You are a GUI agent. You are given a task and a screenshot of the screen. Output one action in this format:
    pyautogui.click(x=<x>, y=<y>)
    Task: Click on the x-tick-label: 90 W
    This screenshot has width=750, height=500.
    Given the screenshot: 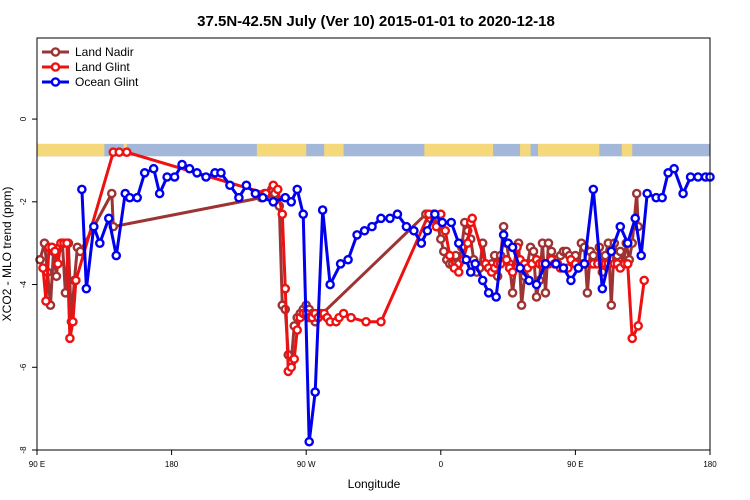 What is the action you would take?
    pyautogui.click(x=306, y=464)
    